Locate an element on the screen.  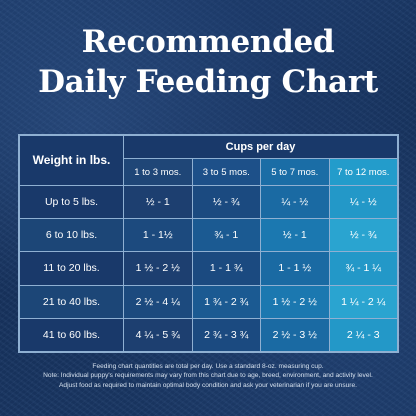
age-column-header: 5 to 7 mos. is located at coordinates (295, 172).